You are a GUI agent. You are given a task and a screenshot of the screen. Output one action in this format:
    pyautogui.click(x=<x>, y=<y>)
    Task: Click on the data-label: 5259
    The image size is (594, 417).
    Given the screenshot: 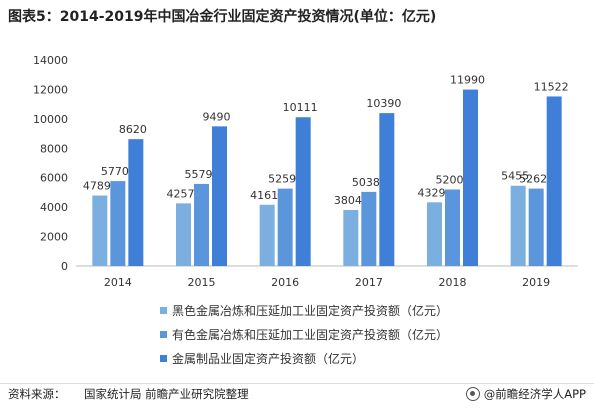 What is the action you would take?
    pyautogui.click(x=282, y=179)
    